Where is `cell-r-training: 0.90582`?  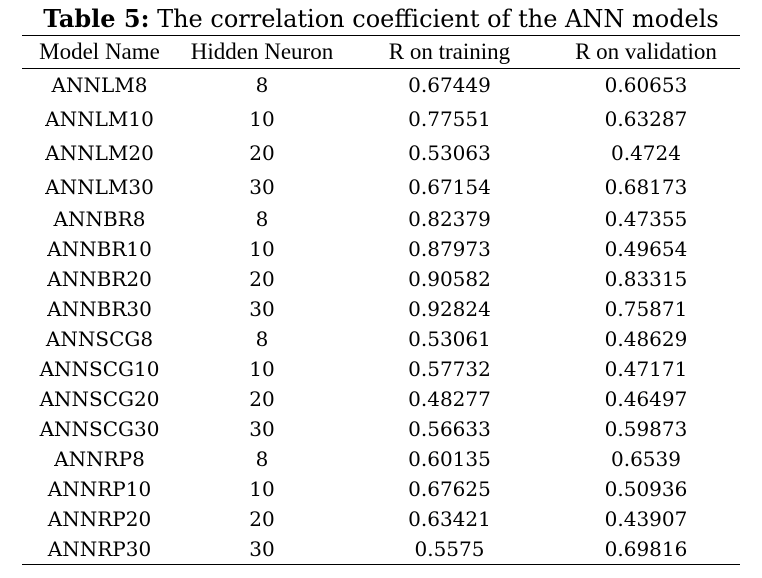
cell-r-training: 0.90582 is located at coordinates (449, 279).